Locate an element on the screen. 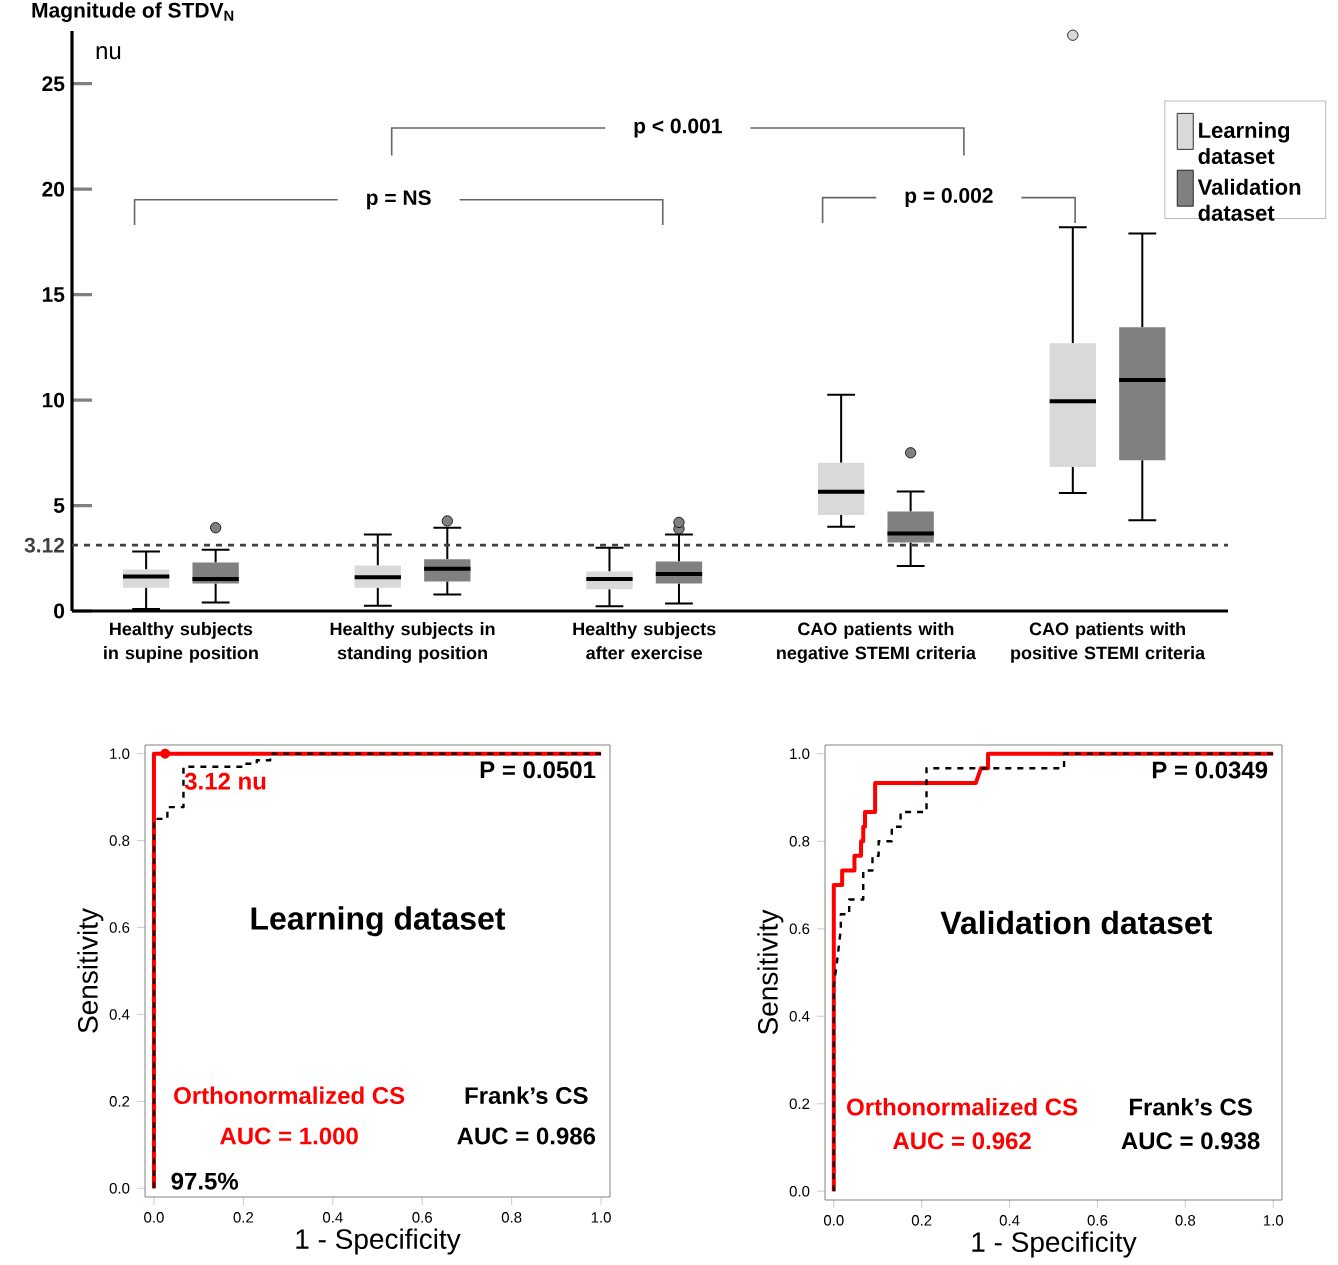 The height and width of the screenshot is (1265, 1338). annotation: AUC = 1.000 is located at coordinates (289, 1136).